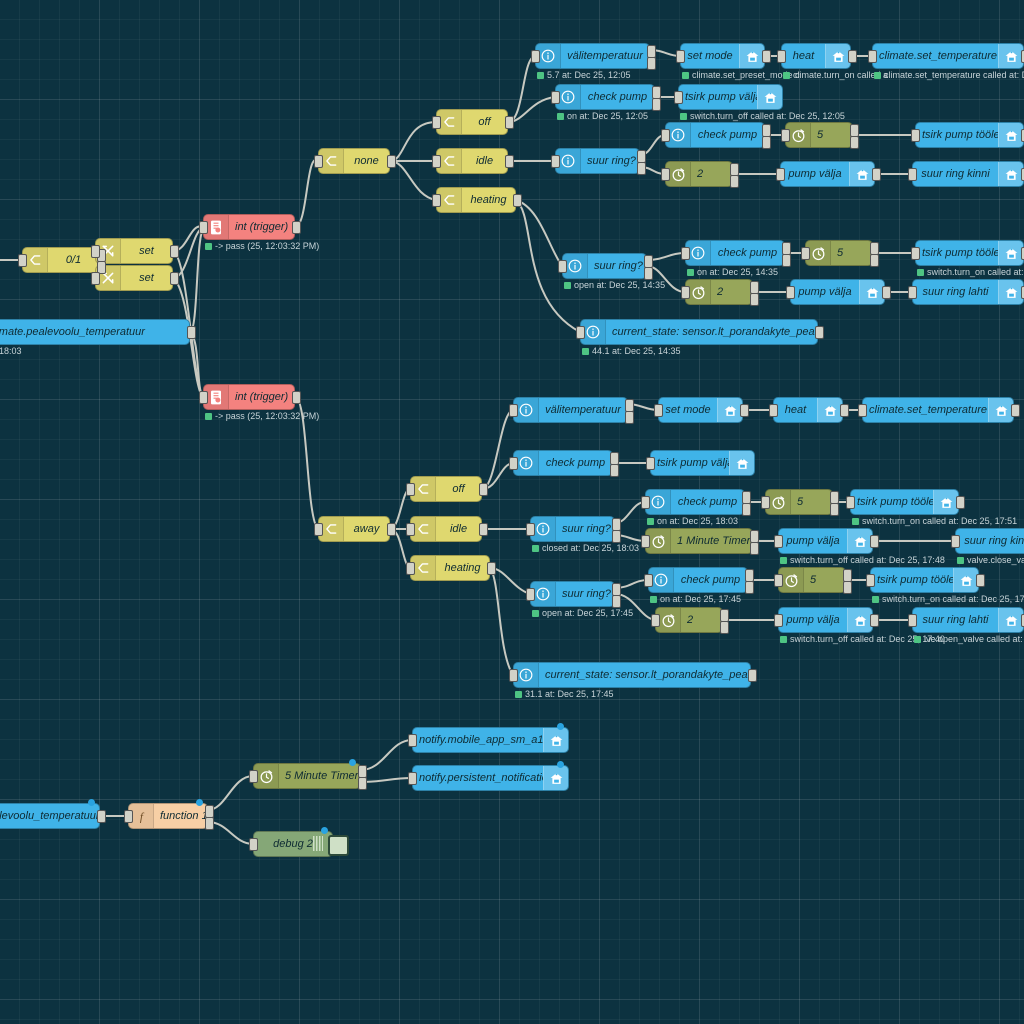 This screenshot has height=1024, width=1024. Describe the element at coordinates (837, 292) in the screenshot. I see `node-n32: pump välja` at that location.